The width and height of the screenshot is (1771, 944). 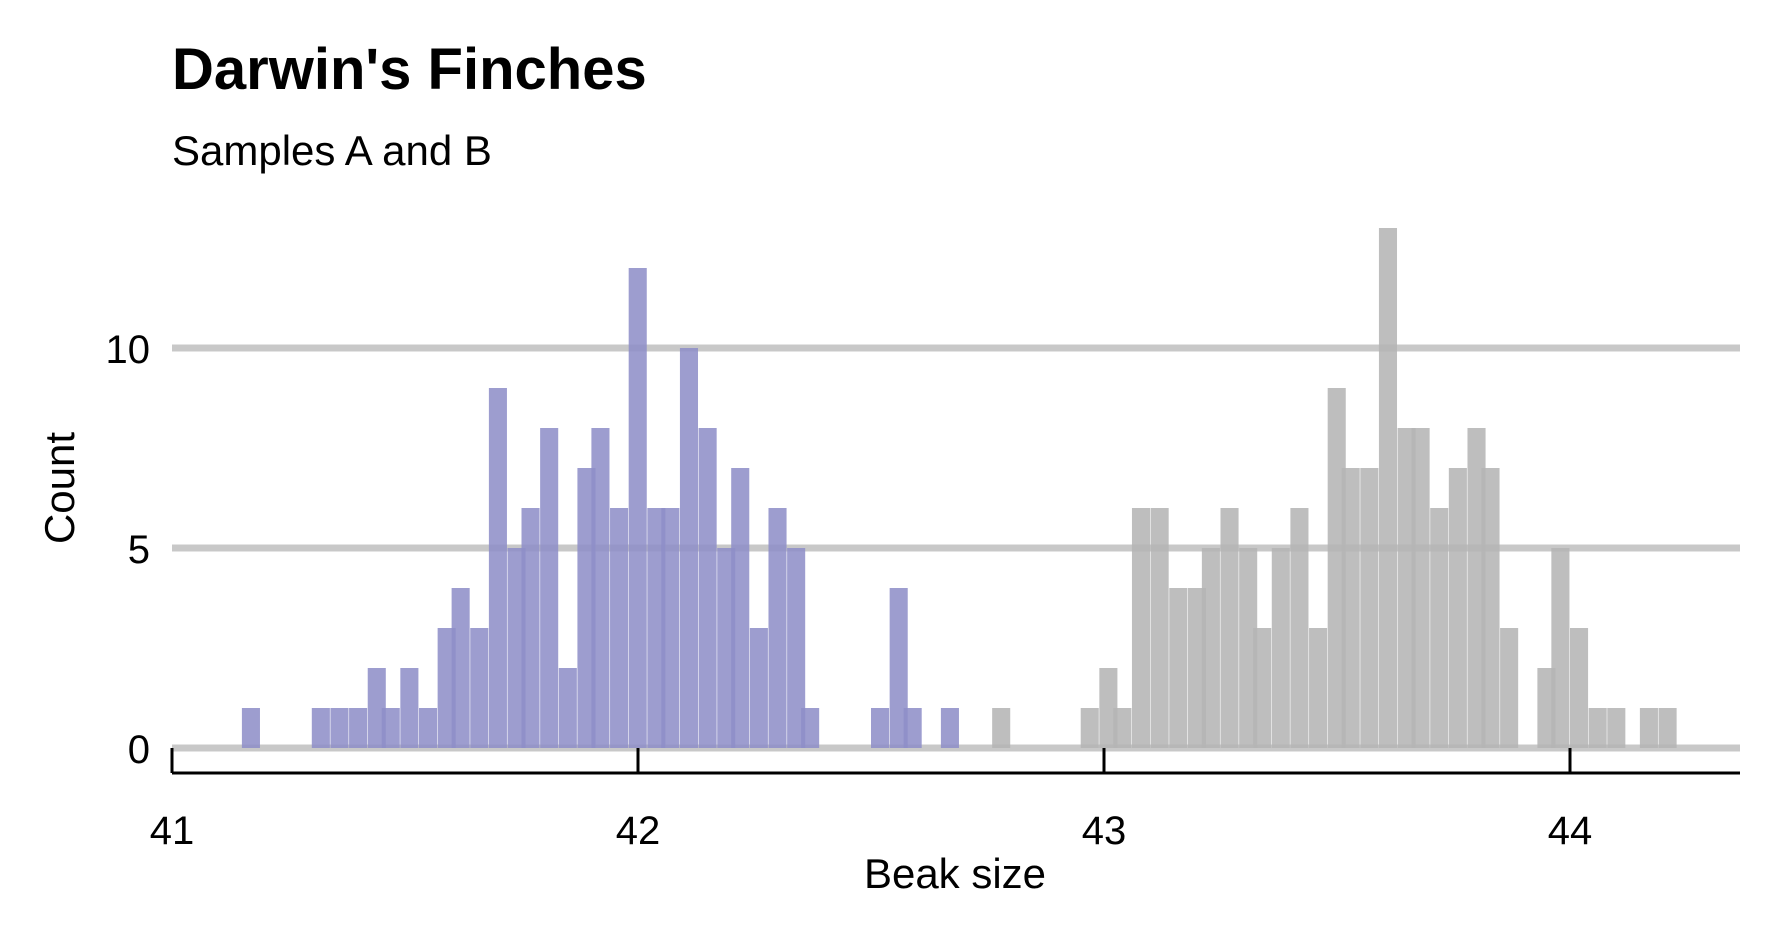 I want to click on y-axis-title: Count, so click(x=59, y=488).